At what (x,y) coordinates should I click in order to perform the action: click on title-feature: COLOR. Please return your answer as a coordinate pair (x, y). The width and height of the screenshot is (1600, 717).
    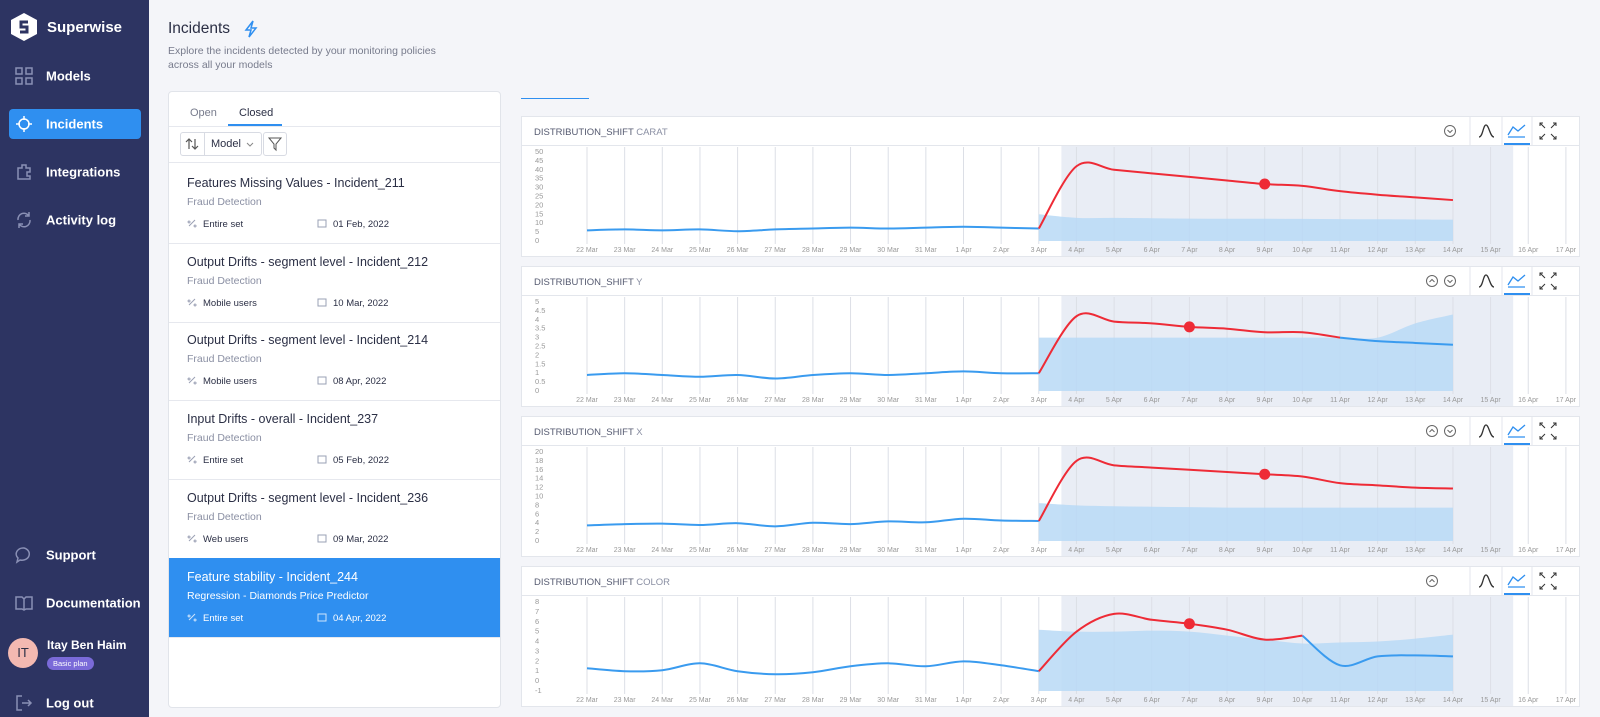
    Looking at the image, I should click on (653, 582).